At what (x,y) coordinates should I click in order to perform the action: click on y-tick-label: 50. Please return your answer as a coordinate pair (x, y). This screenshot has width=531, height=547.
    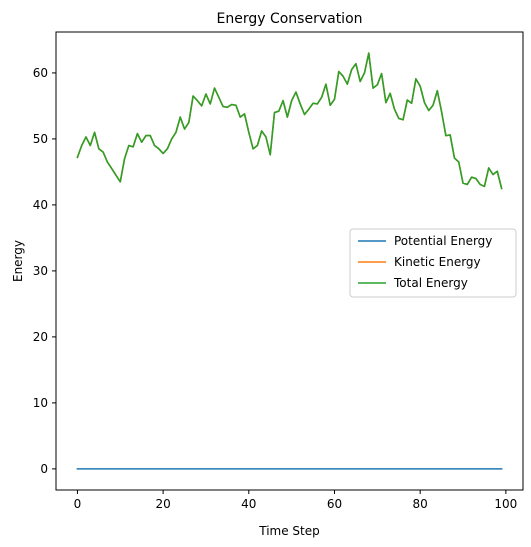
    Looking at the image, I should click on (40, 139).